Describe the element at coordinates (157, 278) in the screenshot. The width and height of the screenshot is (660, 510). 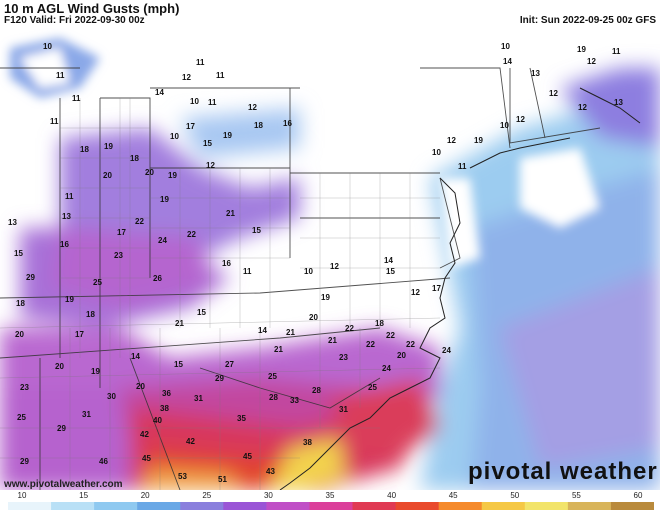
I see `gust-value-label: 26` at that location.